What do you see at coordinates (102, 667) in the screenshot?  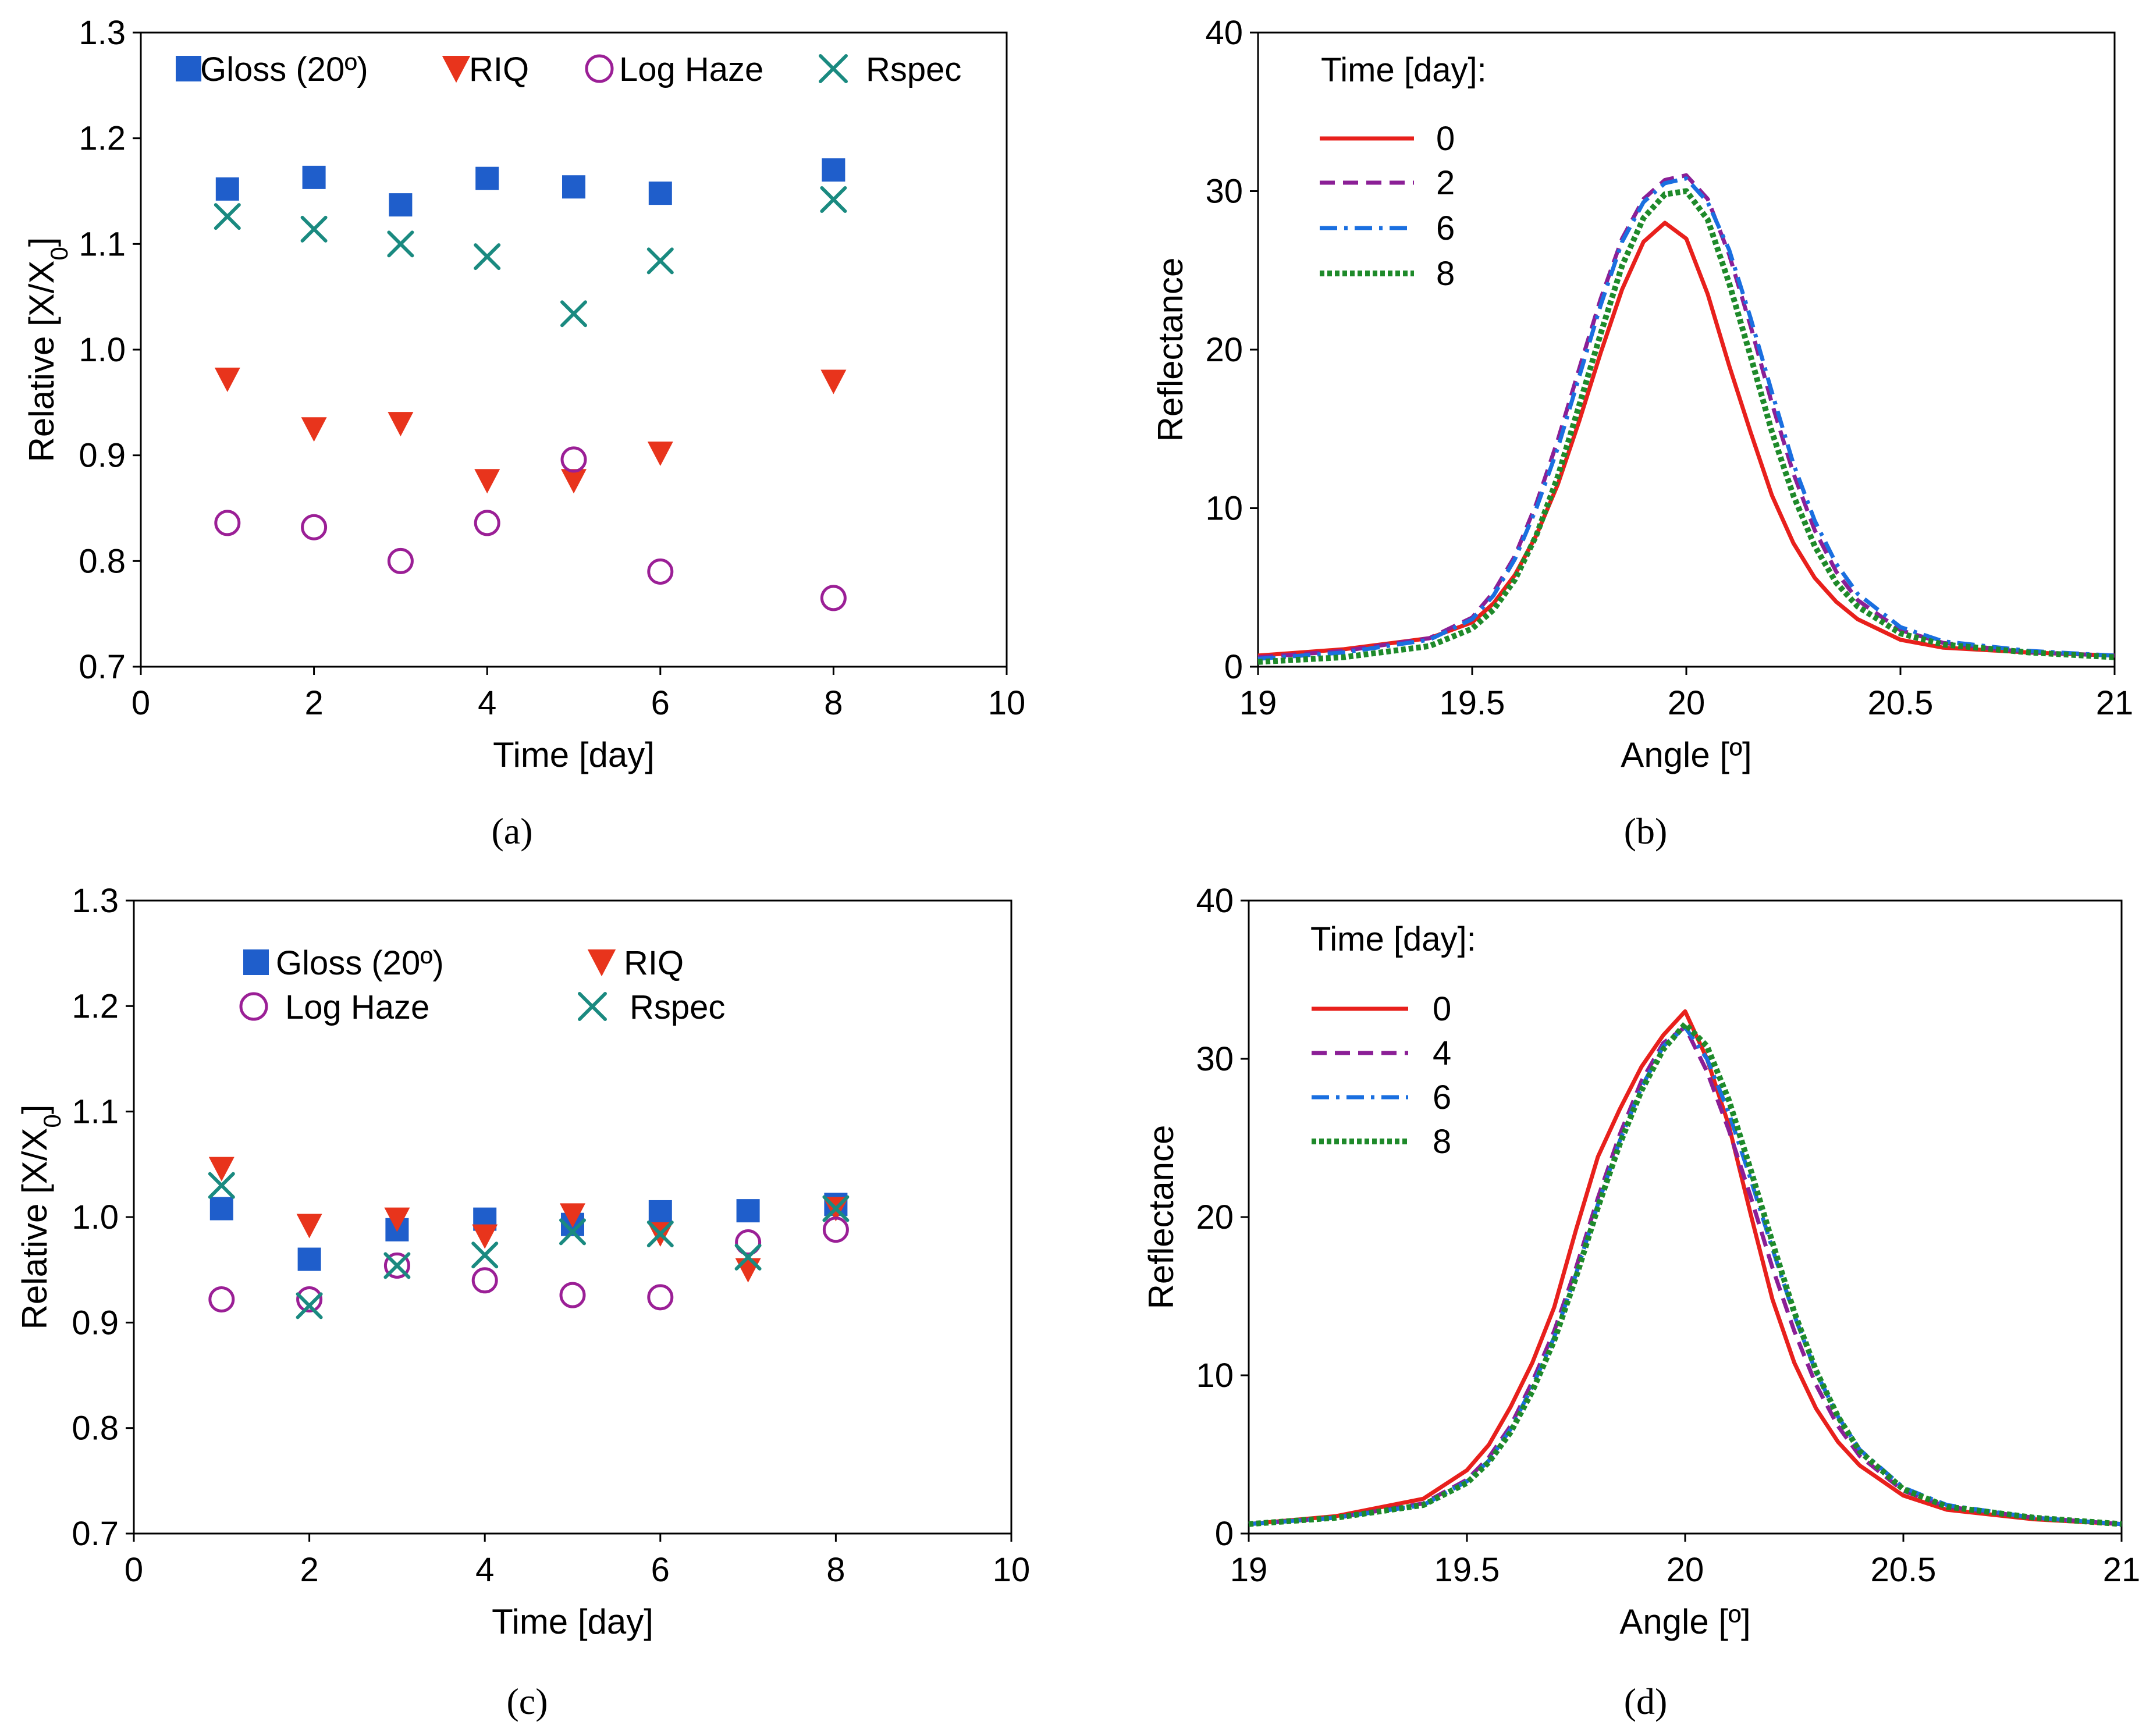 I see `y-tick-label: 0.7` at bounding box center [102, 667].